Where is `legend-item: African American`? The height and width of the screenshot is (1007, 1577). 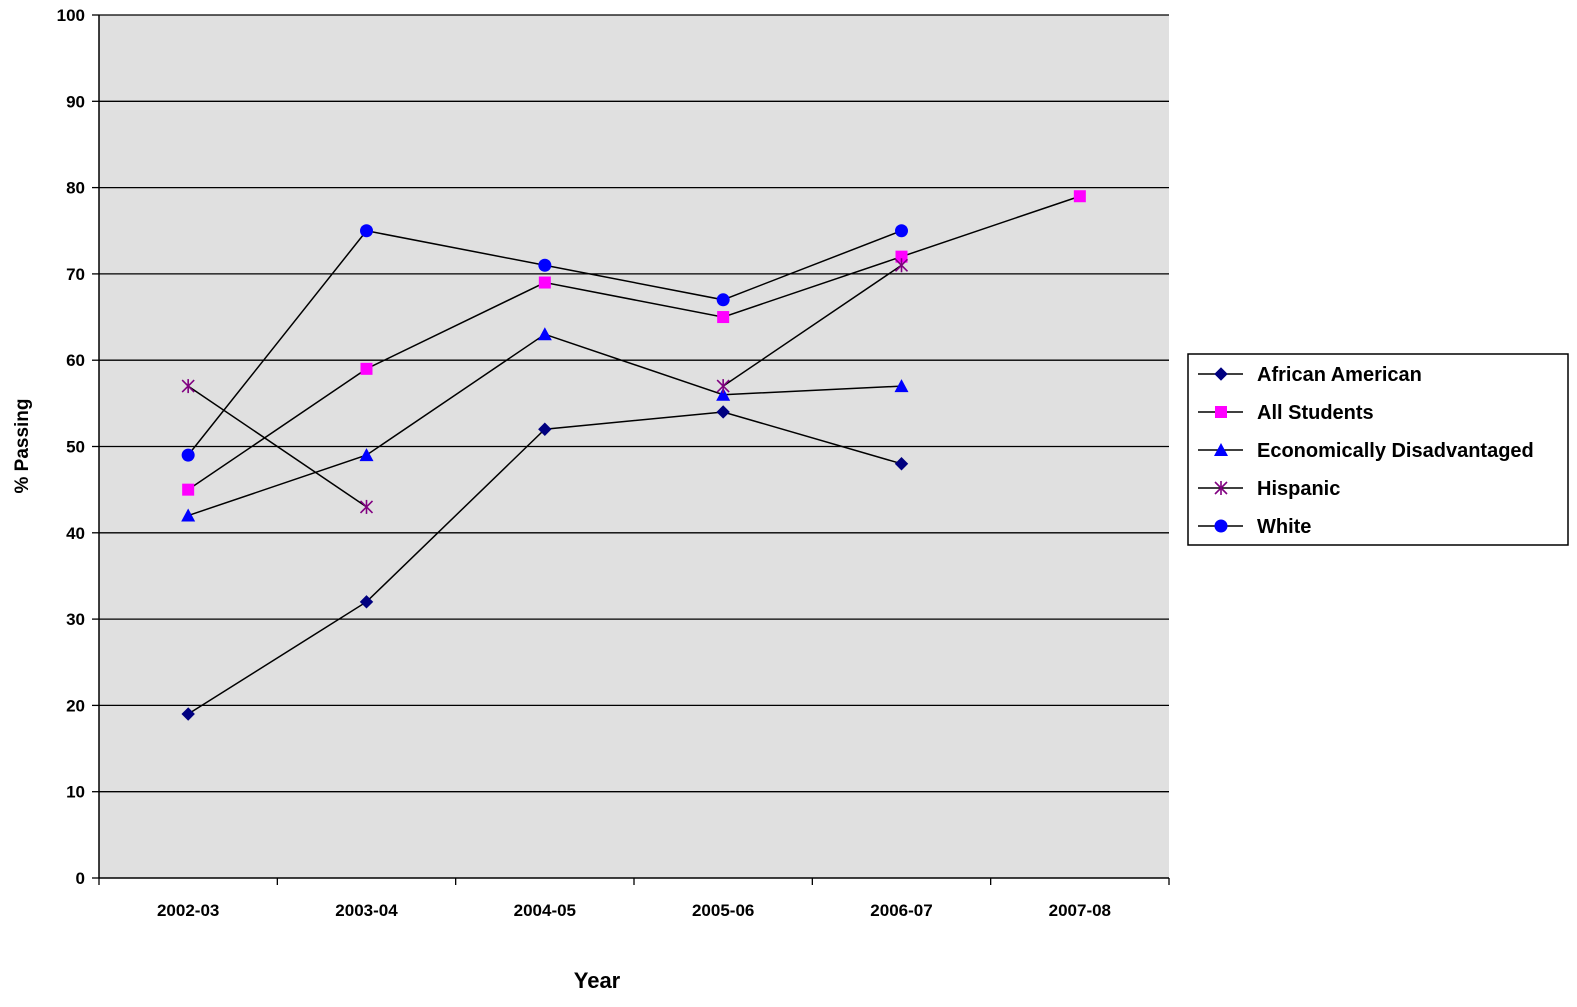 legend-item: African American is located at coordinates (1310, 375).